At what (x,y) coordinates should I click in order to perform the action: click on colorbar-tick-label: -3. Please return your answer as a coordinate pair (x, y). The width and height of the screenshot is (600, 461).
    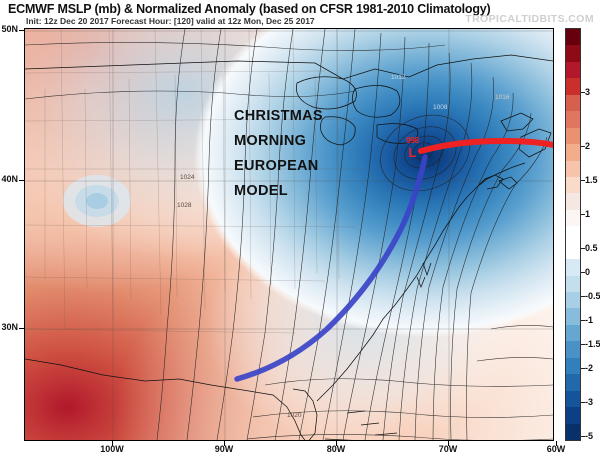
    Looking at the image, I should click on (589, 402).